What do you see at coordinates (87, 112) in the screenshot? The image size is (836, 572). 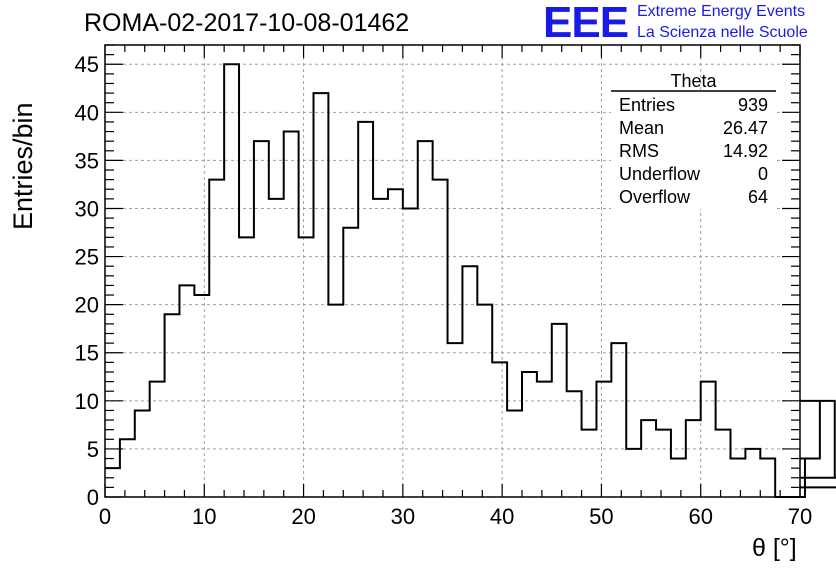 I see `y-tick-label: 40` at bounding box center [87, 112].